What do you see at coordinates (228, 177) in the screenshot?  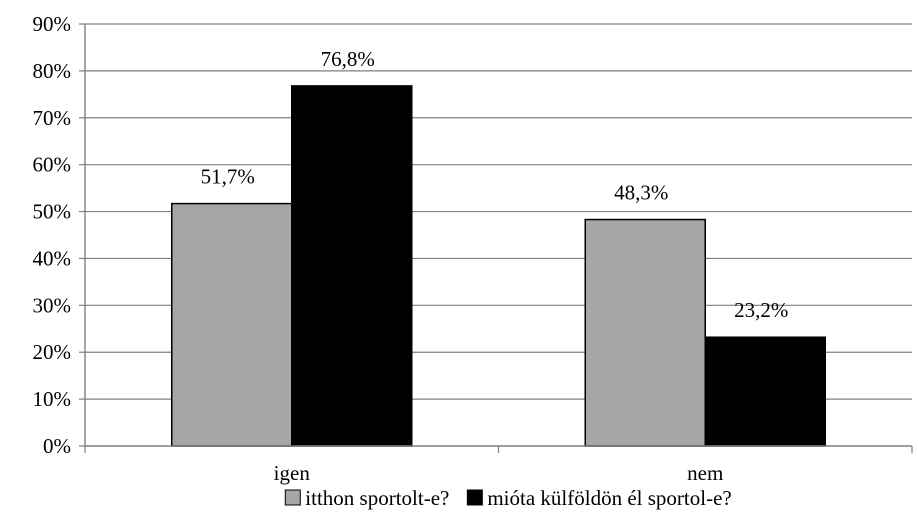 I see `data-label: 51,7%` at bounding box center [228, 177].